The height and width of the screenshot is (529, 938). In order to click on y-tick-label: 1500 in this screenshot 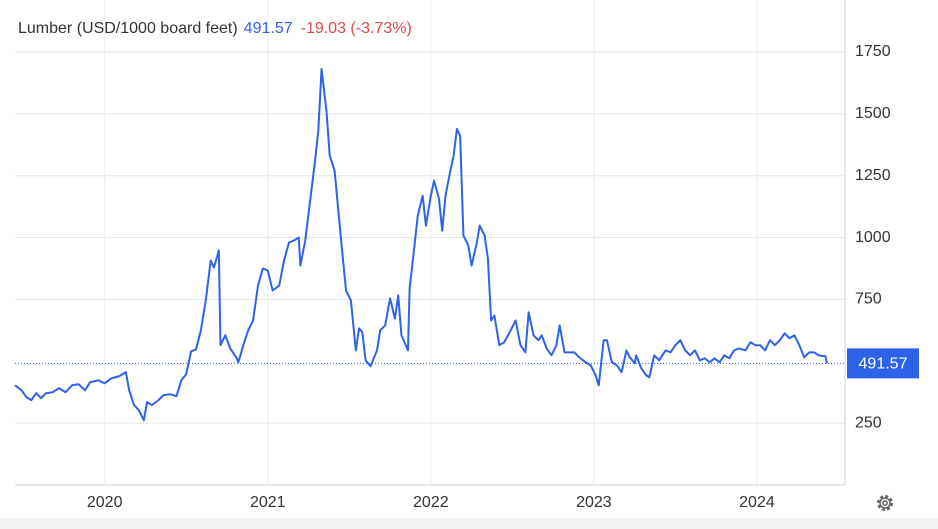, I will do `click(873, 113)`.